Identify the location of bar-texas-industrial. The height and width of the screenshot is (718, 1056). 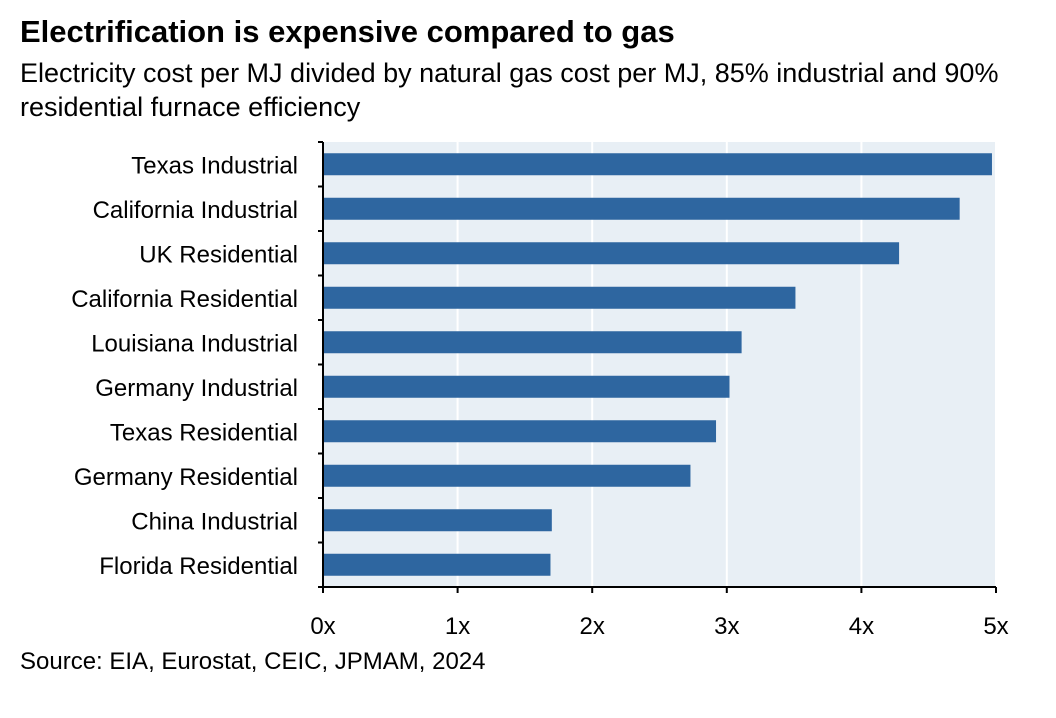
(657, 164).